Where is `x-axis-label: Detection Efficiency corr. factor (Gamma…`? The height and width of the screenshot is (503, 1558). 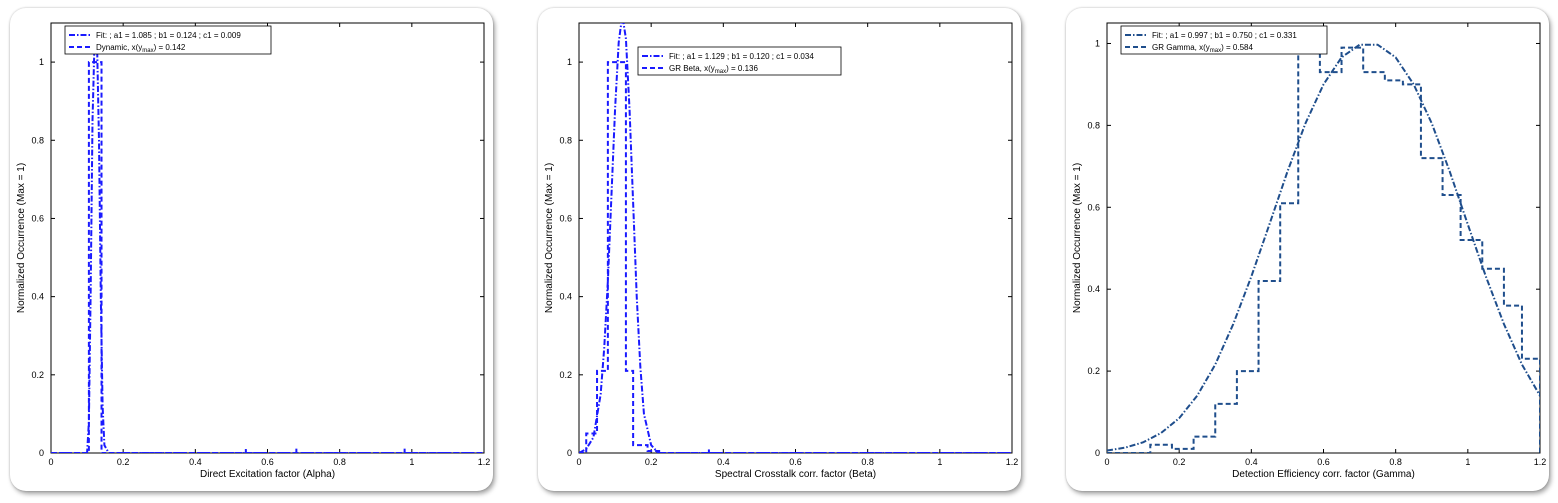
x-axis-label: Detection Efficiency corr. factor (Gamma… is located at coordinates (1323, 474).